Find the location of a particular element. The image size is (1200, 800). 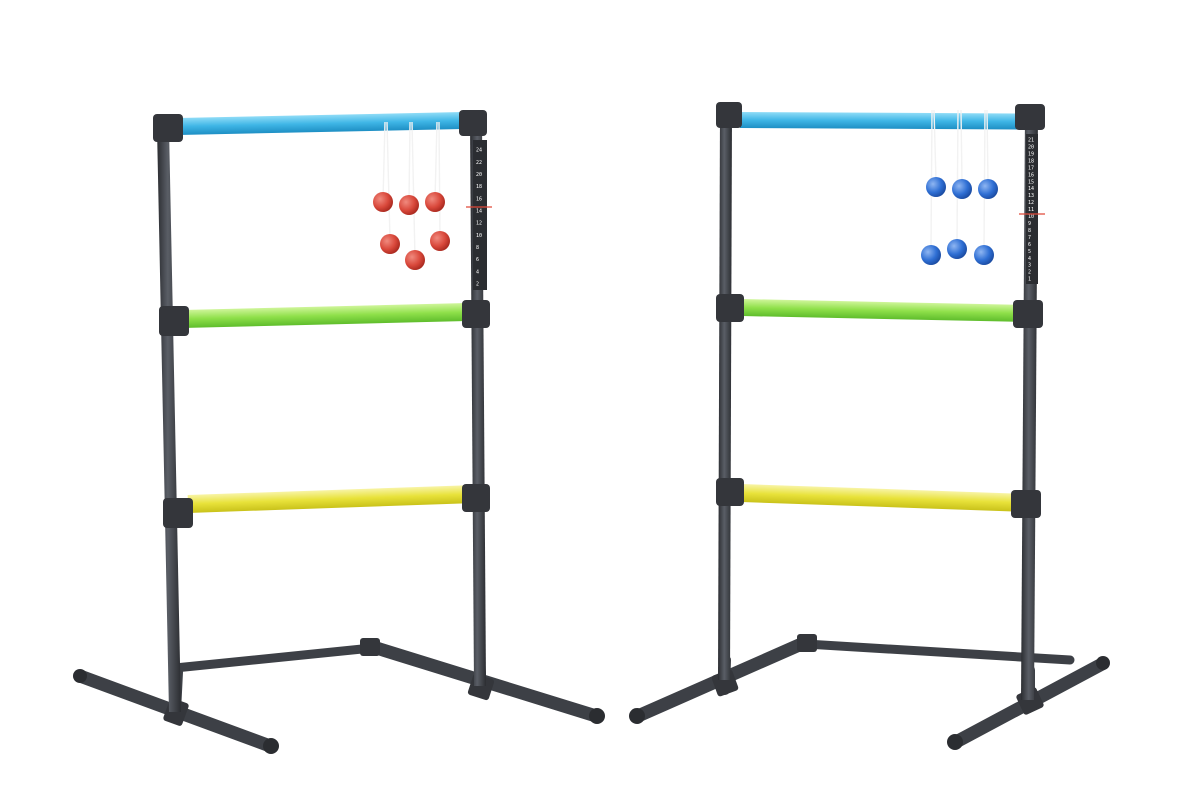

left-bottom-rung is located at coordinates (330, 499).